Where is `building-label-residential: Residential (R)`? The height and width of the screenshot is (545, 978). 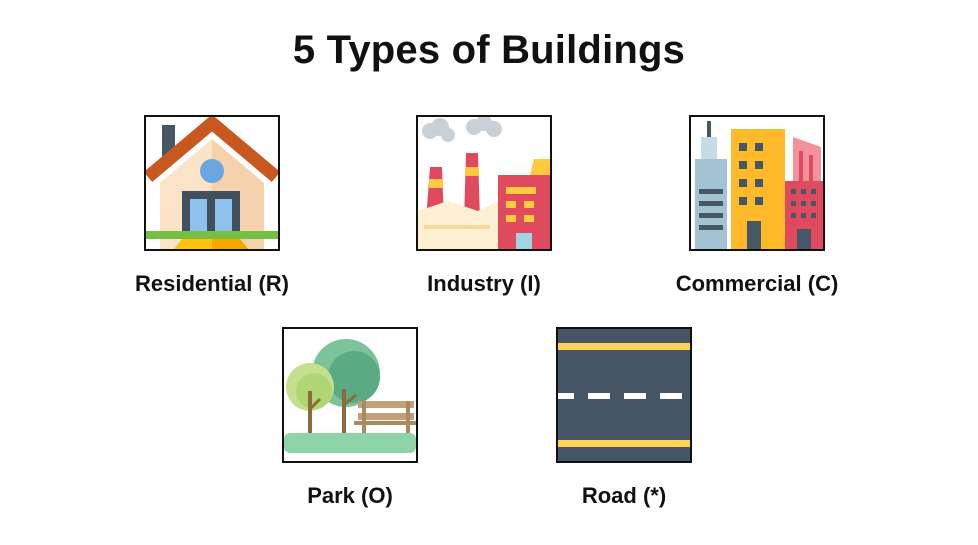 building-label-residential: Residential (R) is located at coordinates (212, 283).